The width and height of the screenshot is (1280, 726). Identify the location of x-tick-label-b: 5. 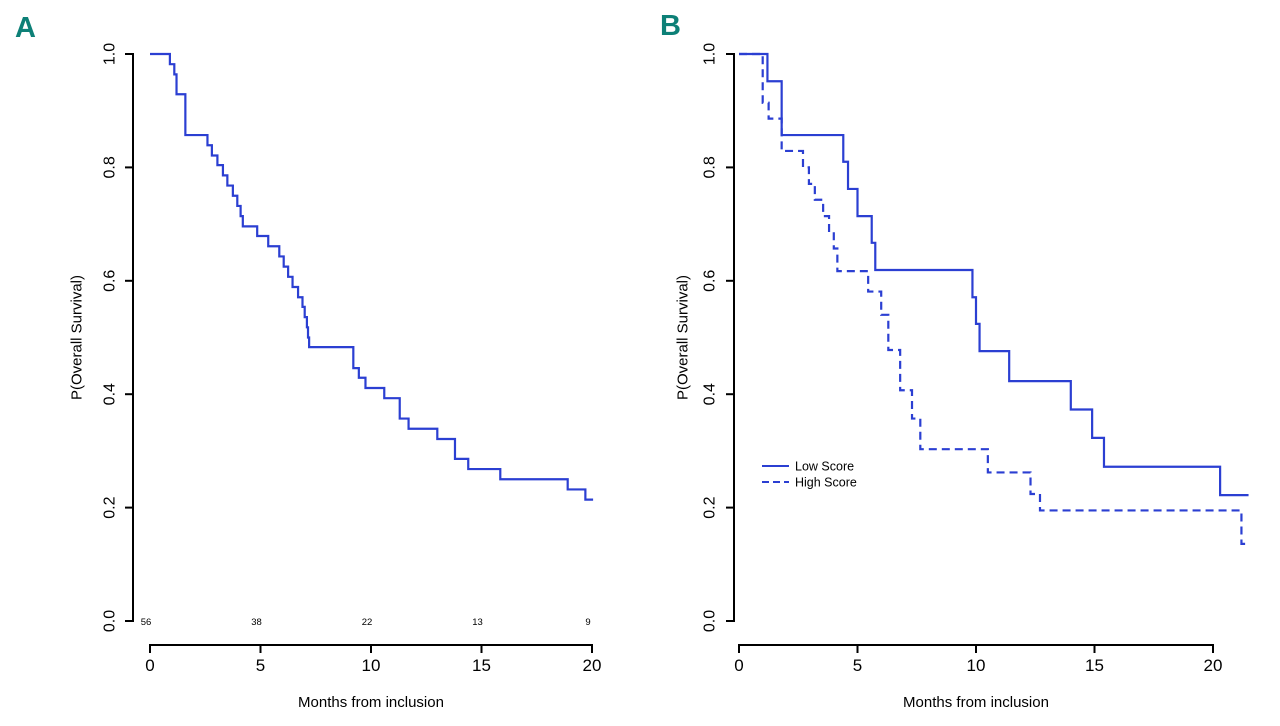
(857, 665).